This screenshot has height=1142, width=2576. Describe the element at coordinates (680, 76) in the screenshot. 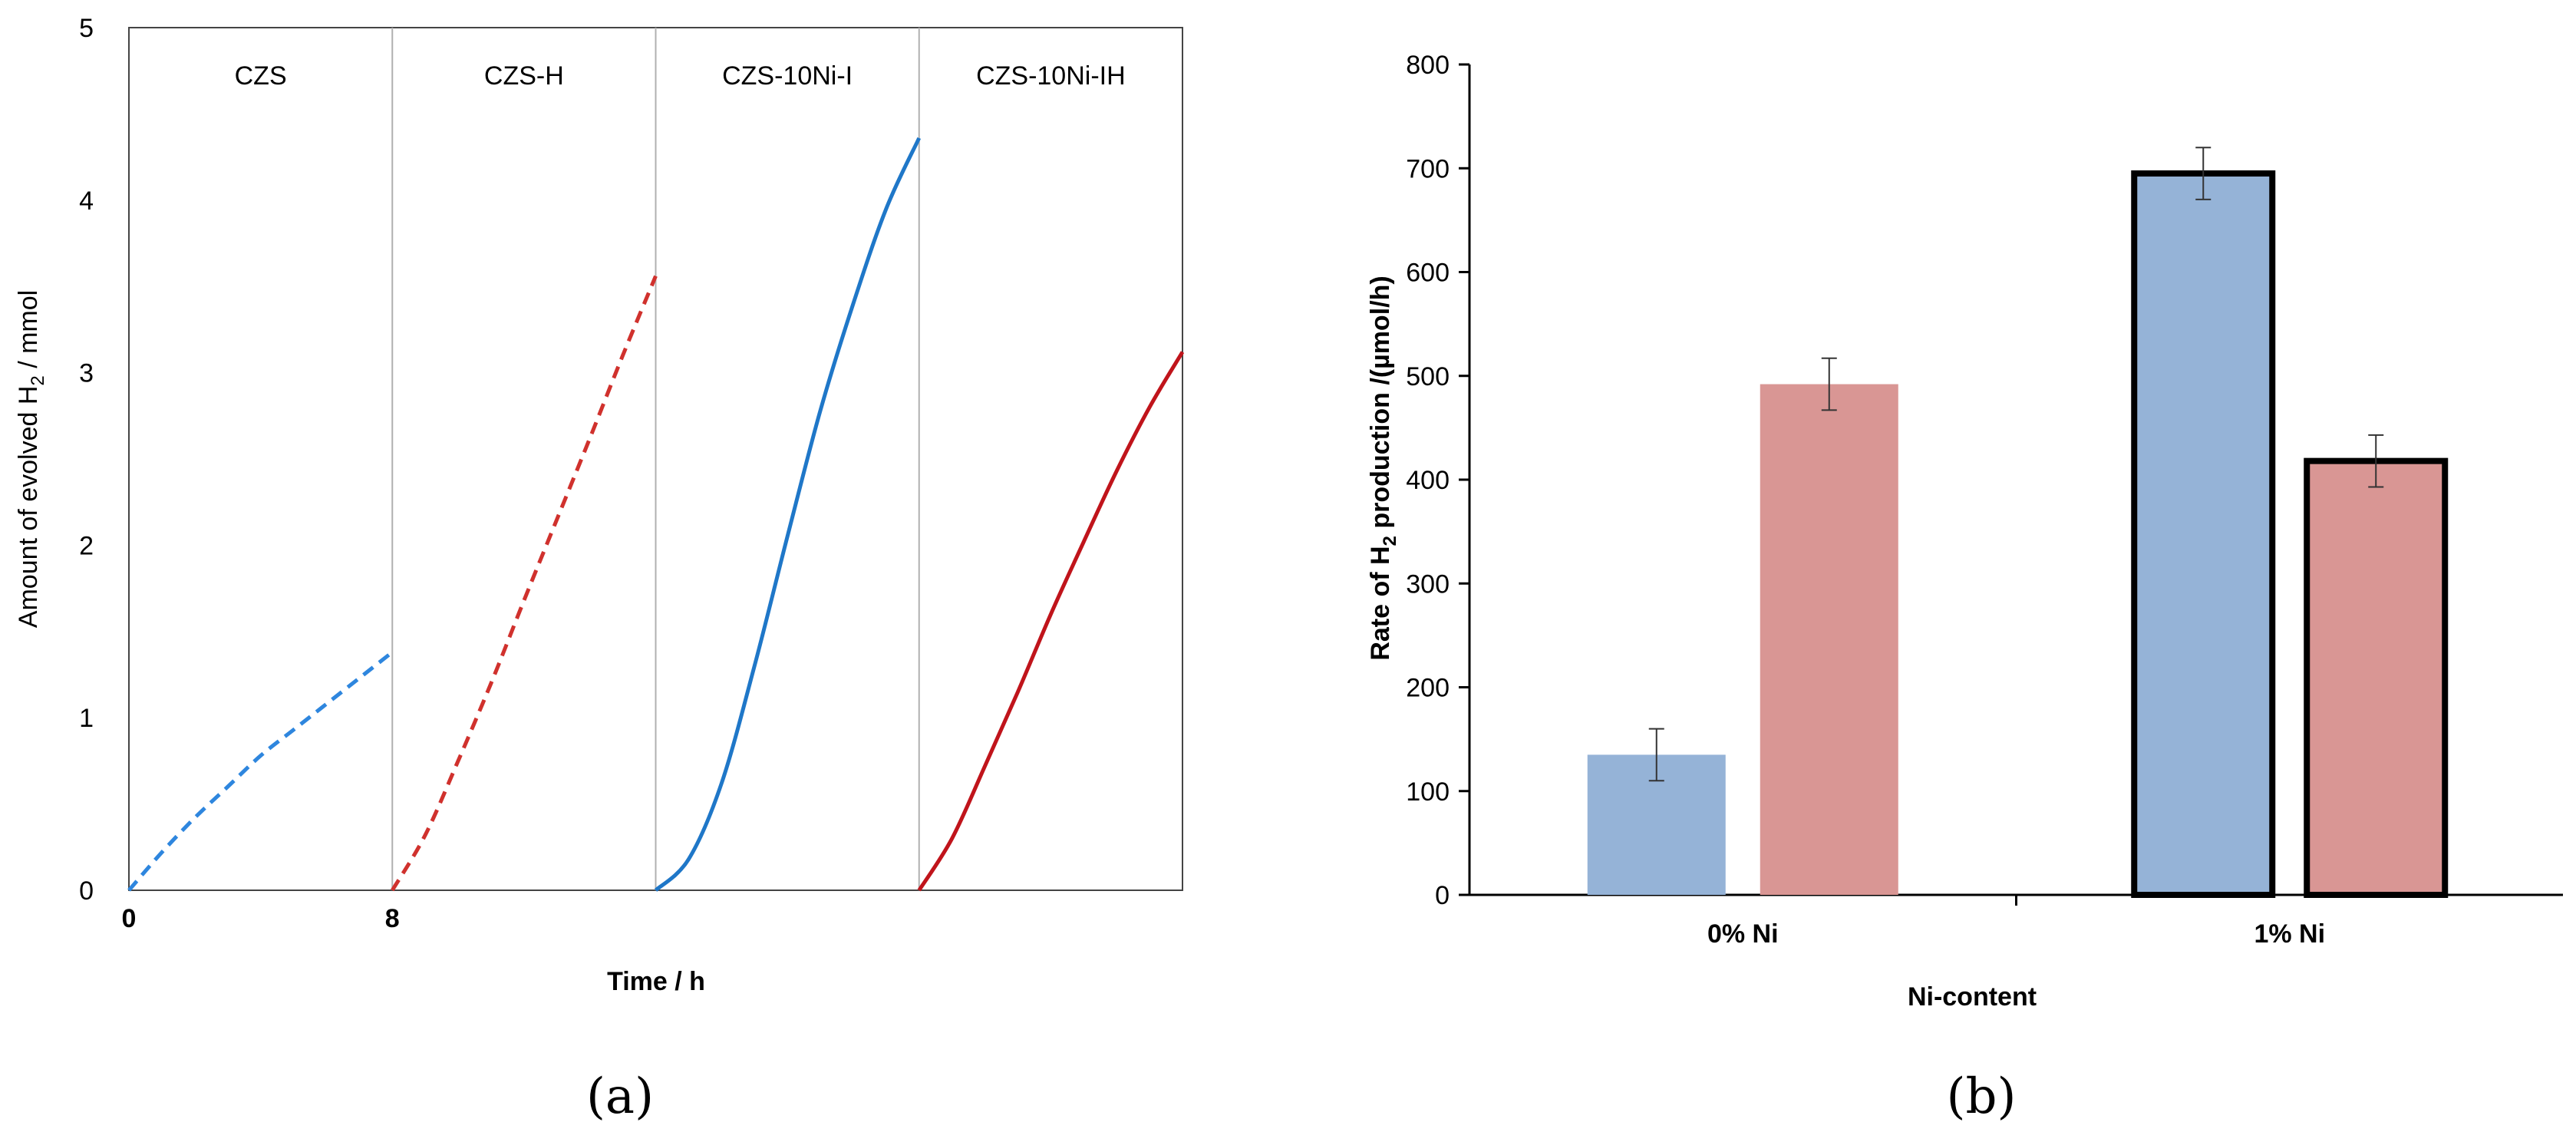

I see `panel-a-segment-labels: CZS CZS-H CZS-10Ni-I CZS-10Ni-IH` at that location.